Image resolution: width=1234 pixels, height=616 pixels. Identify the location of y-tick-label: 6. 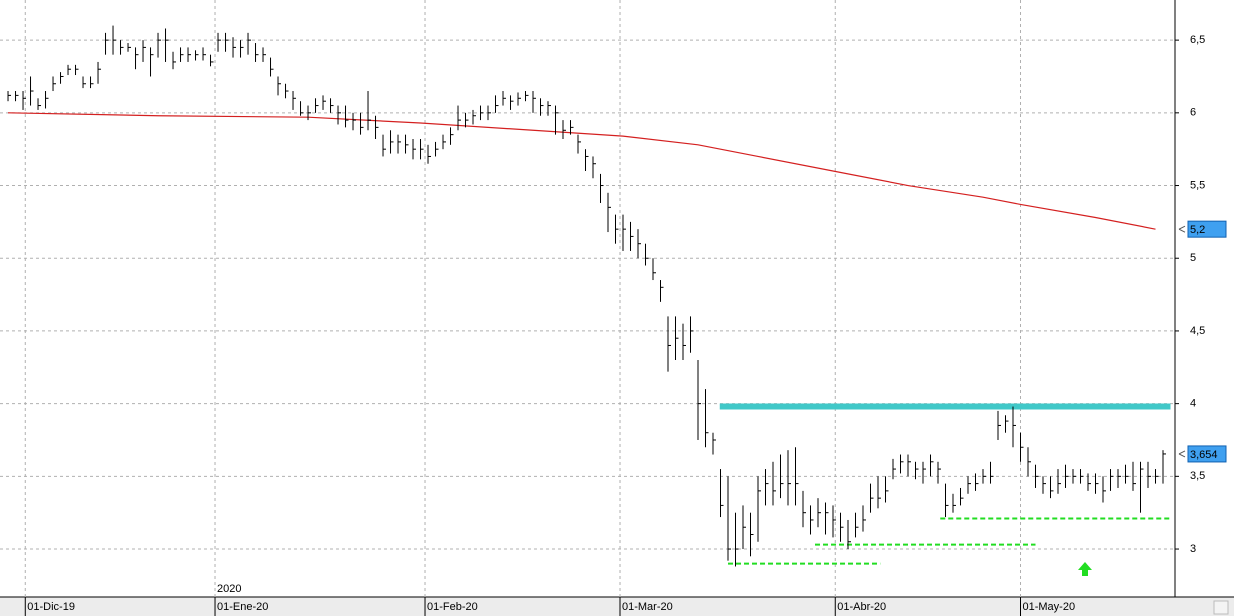
(1193, 113).